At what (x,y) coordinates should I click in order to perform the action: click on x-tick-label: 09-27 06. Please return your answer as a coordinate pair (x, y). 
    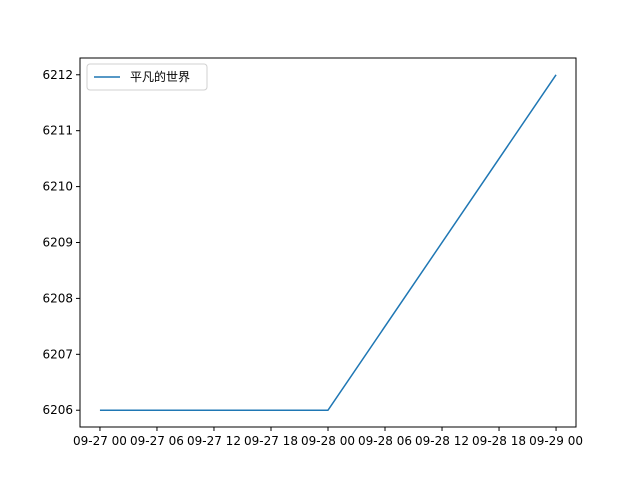
    Looking at the image, I should click on (157, 441).